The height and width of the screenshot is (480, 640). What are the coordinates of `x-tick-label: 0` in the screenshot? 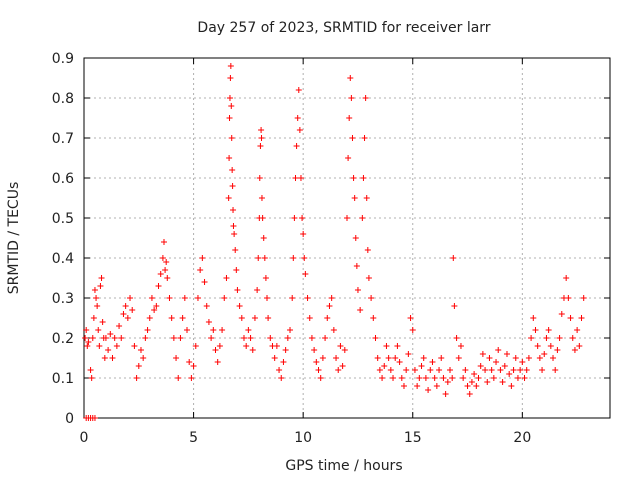 It's located at (84, 438).